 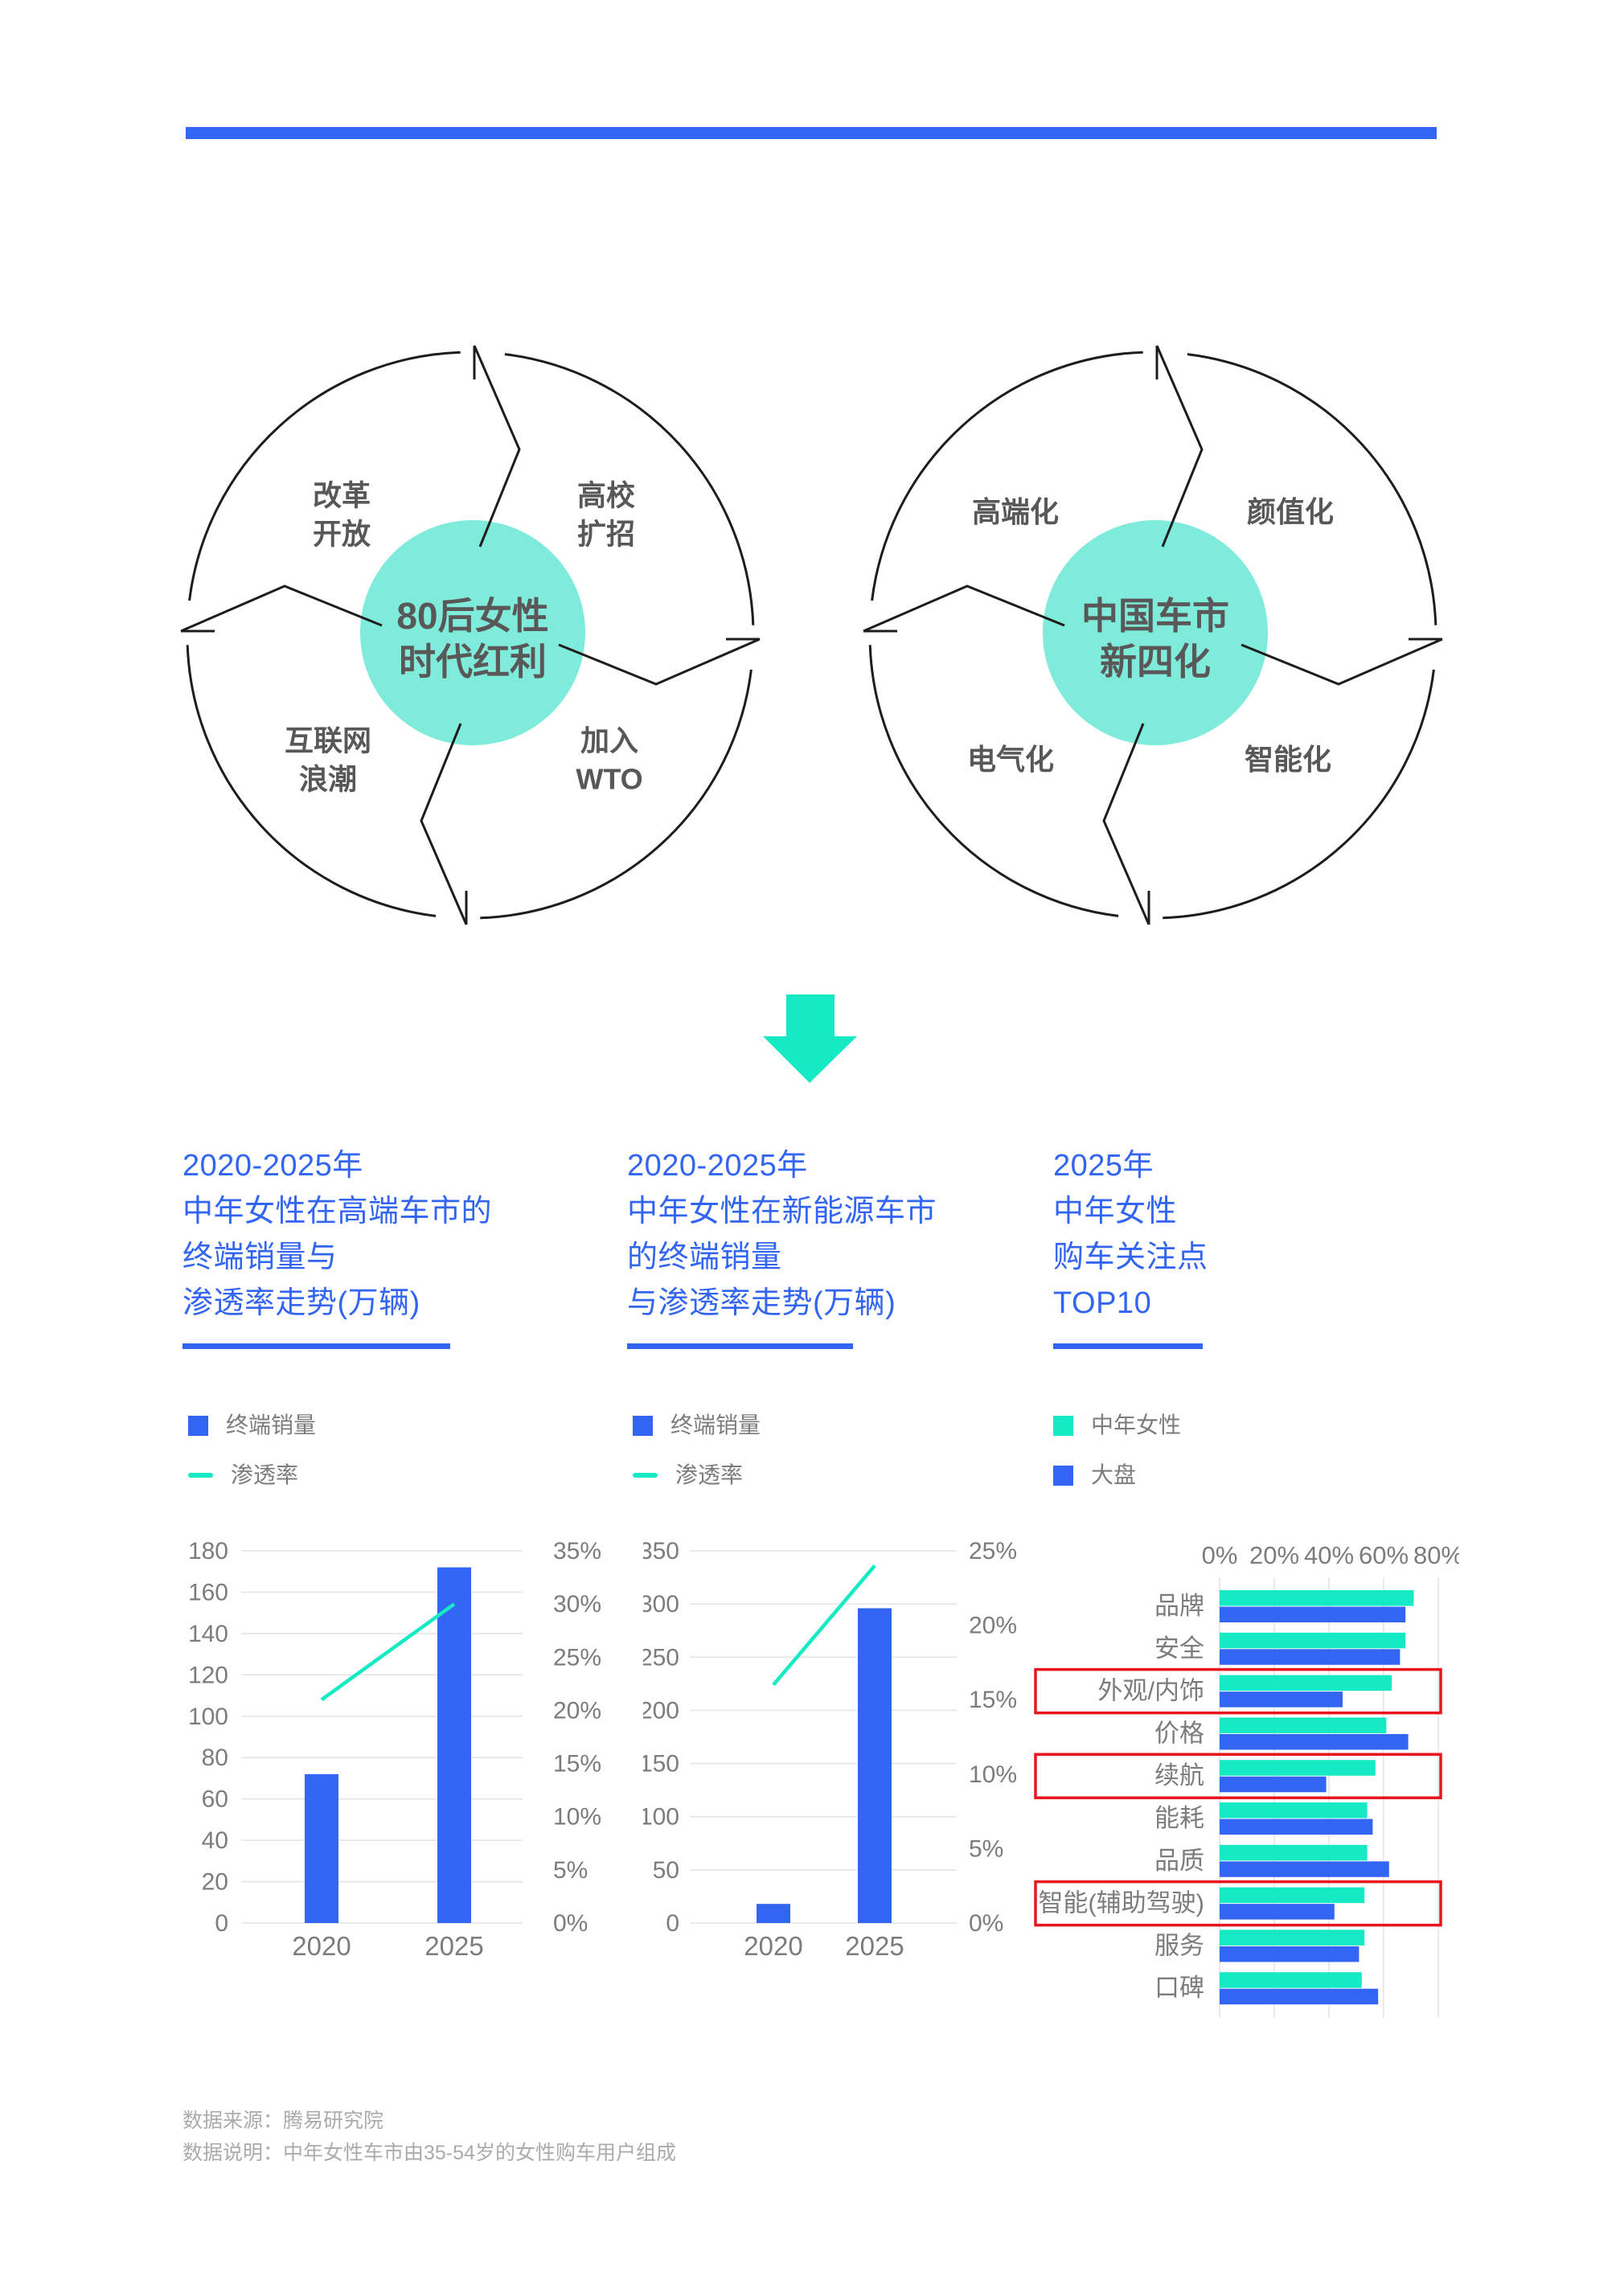 I want to click on category-label: 服务, so click(x=1179, y=1945).